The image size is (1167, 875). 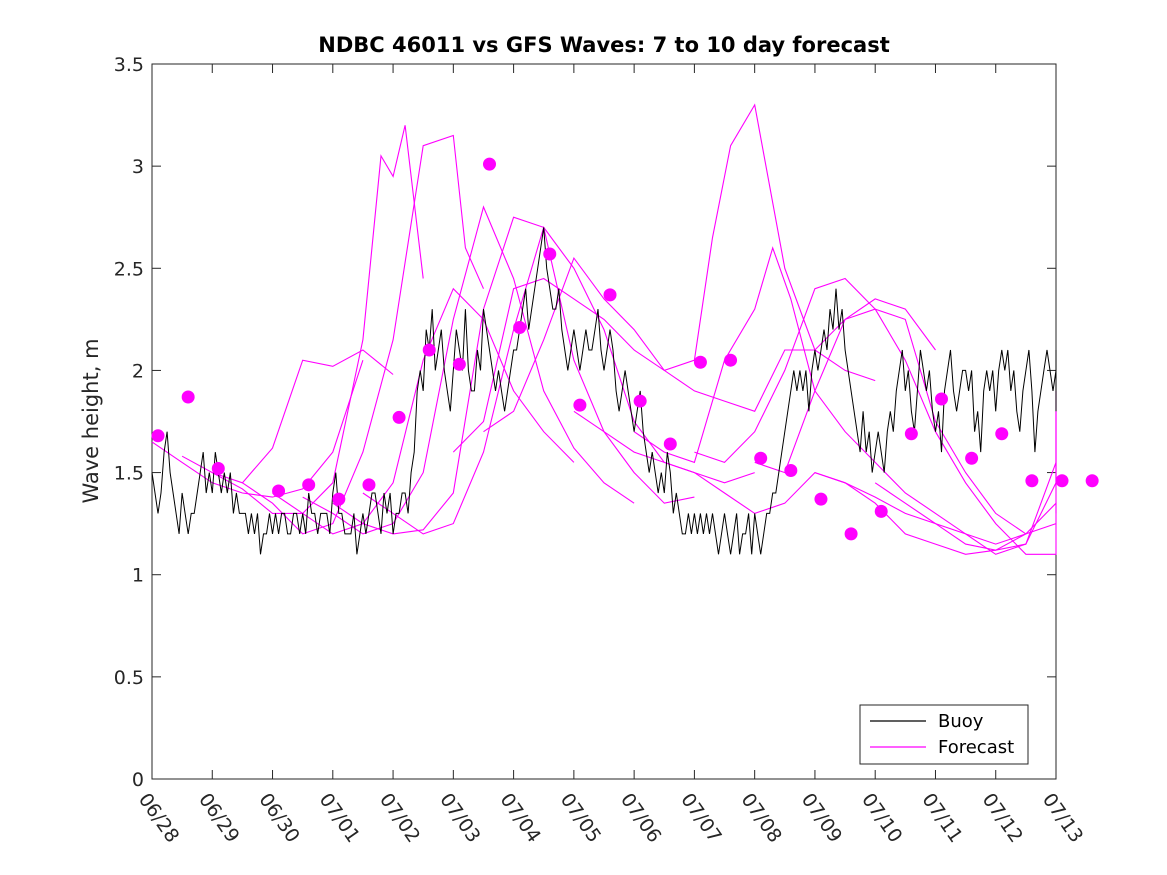 What do you see at coordinates (339, 817) in the screenshot?
I see `x-tick-label: 07/01` at bounding box center [339, 817].